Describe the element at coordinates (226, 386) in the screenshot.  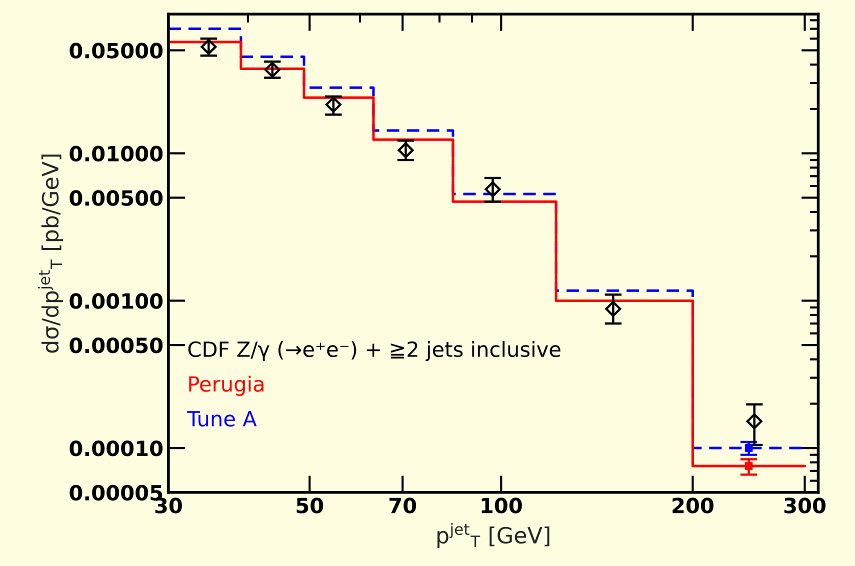
I see `text: Perugia` at that location.